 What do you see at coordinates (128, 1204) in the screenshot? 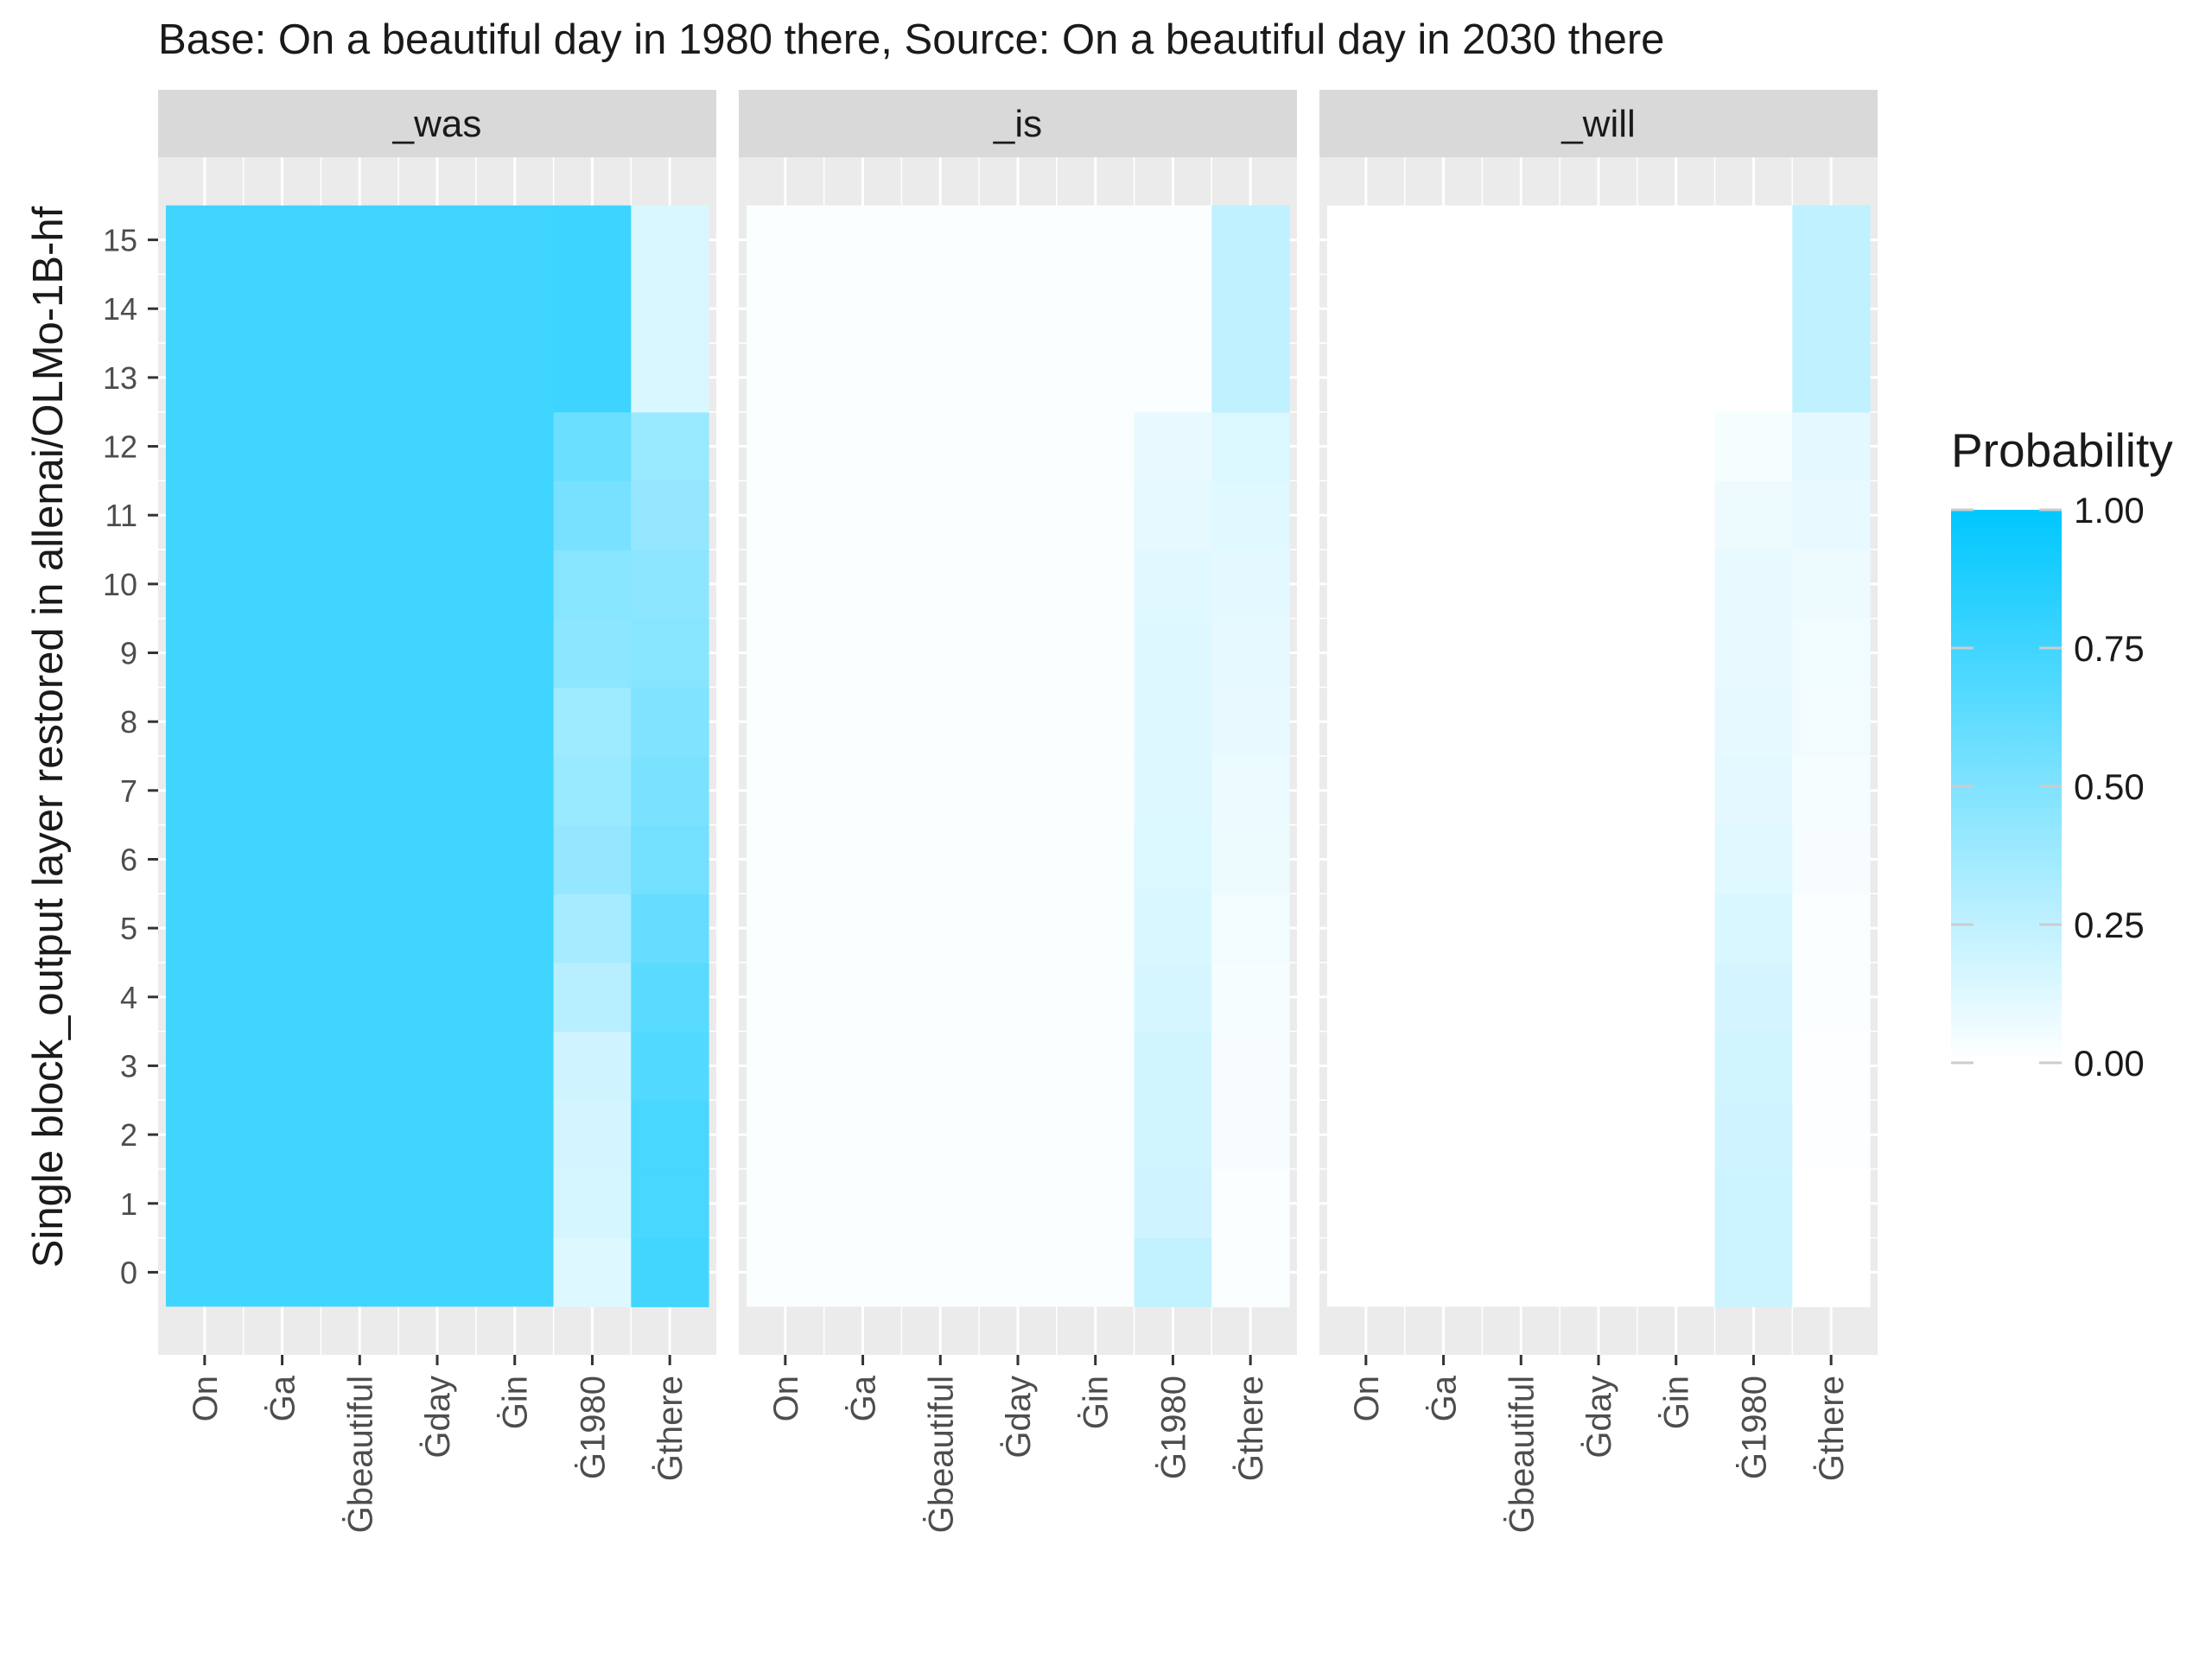
I see `y-tick-label: 1` at bounding box center [128, 1204].